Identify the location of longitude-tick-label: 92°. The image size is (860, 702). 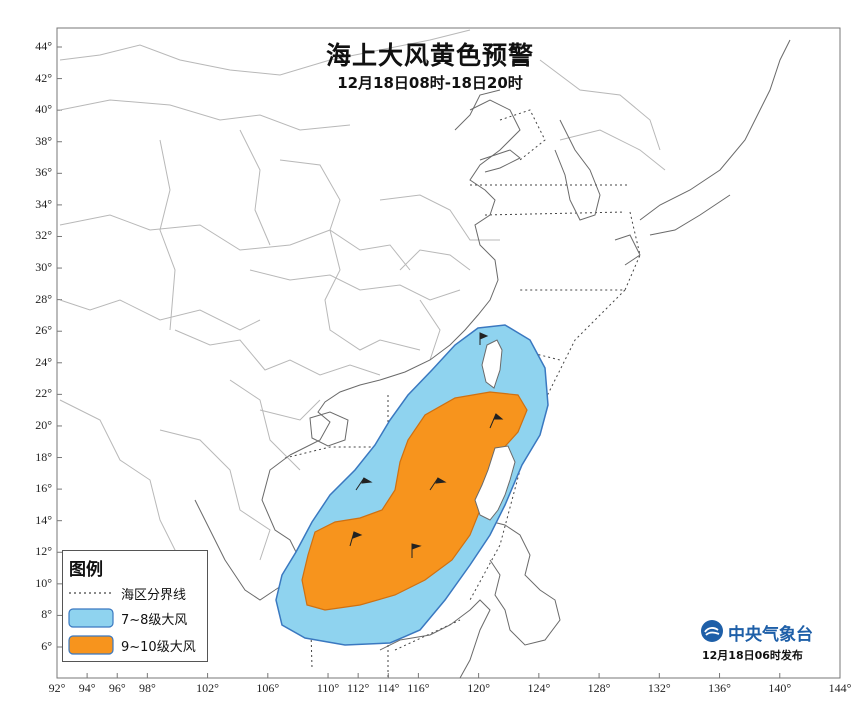
(57, 688).